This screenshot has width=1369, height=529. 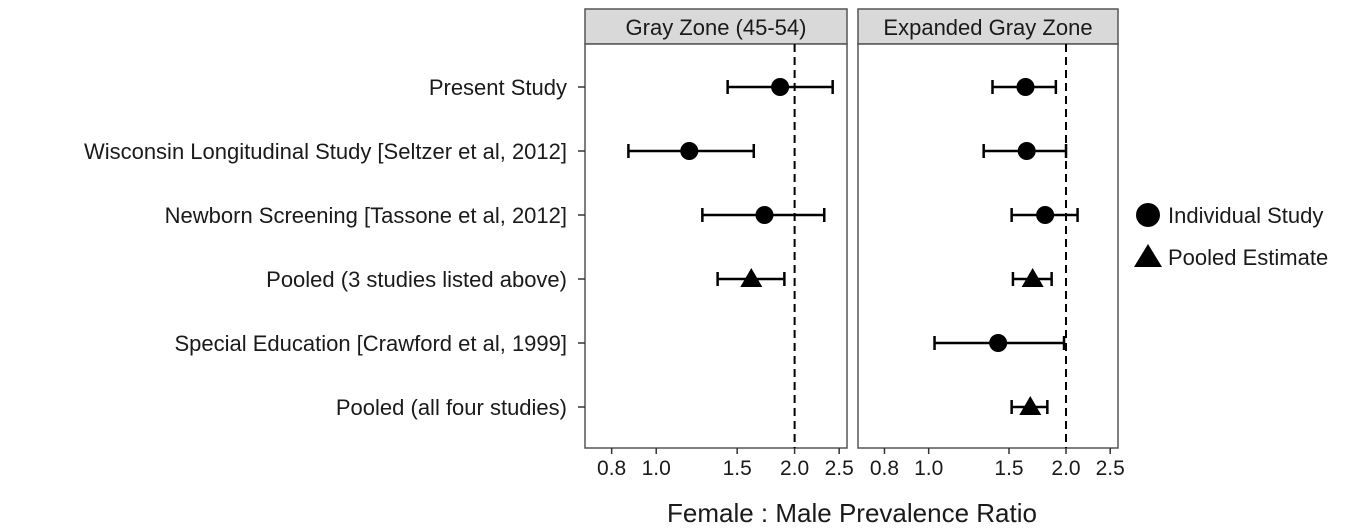 What do you see at coordinates (416, 279) in the screenshot?
I see `study-label: Pooled (3 studies listed above)` at bounding box center [416, 279].